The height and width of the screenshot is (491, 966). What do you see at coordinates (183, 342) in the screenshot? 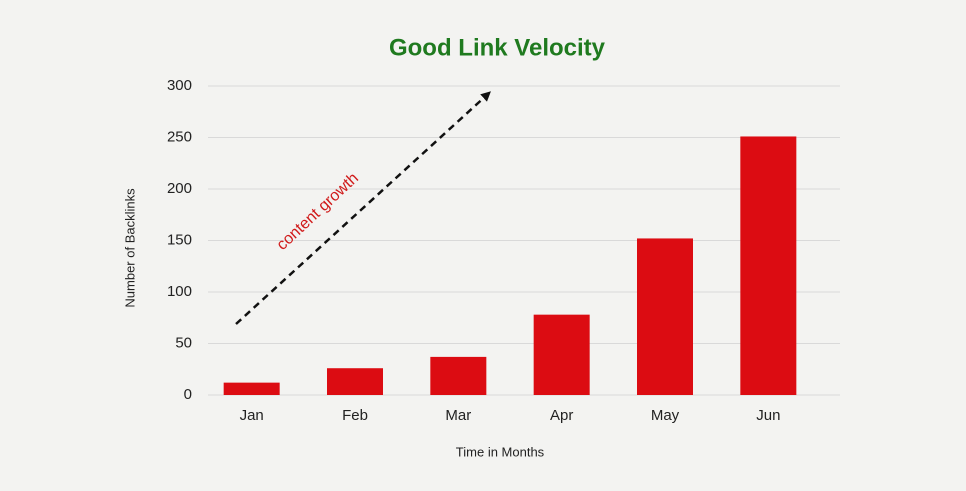
I see `y-tick-label: 50` at bounding box center [183, 342].